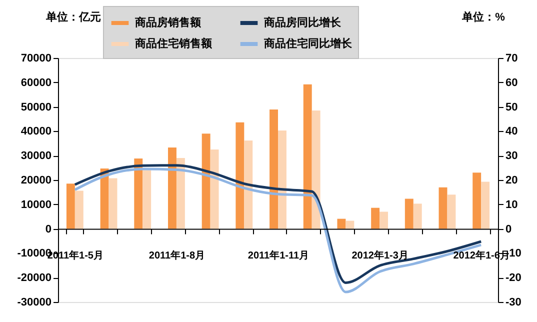  What do you see at coordinates (302, 22) in the screenshot?
I see `legend-label: 商品房同比增长` at bounding box center [302, 22].